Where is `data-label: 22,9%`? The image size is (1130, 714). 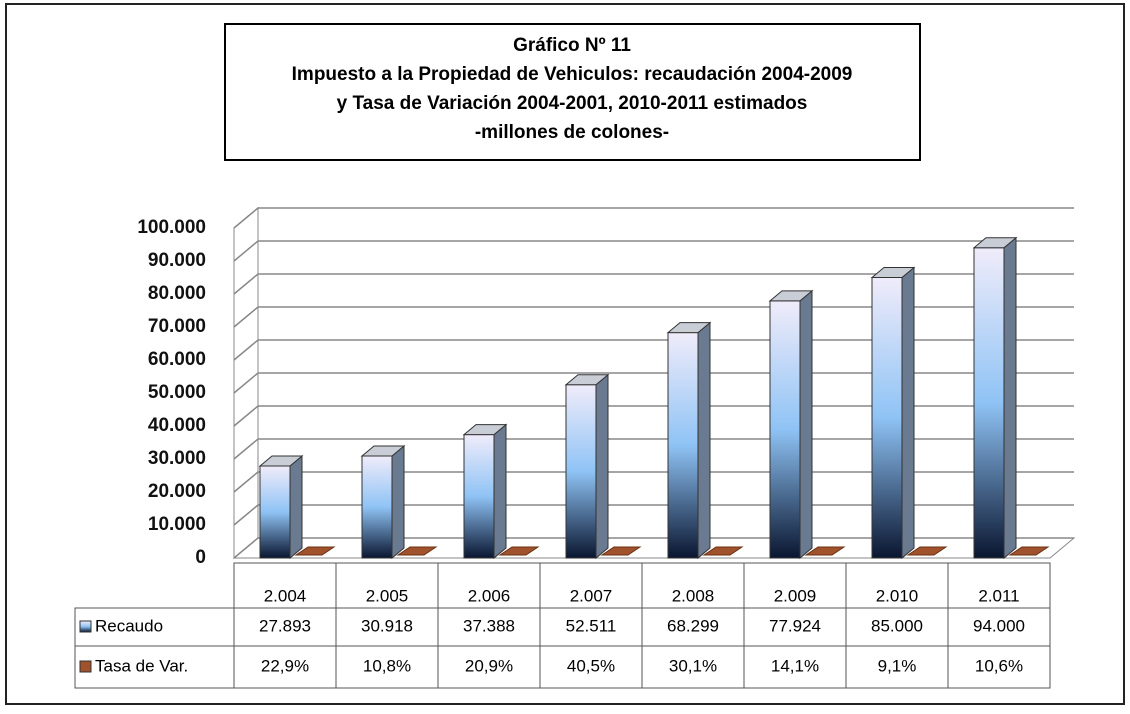 data-label: 22,9% is located at coordinates (285, 665).